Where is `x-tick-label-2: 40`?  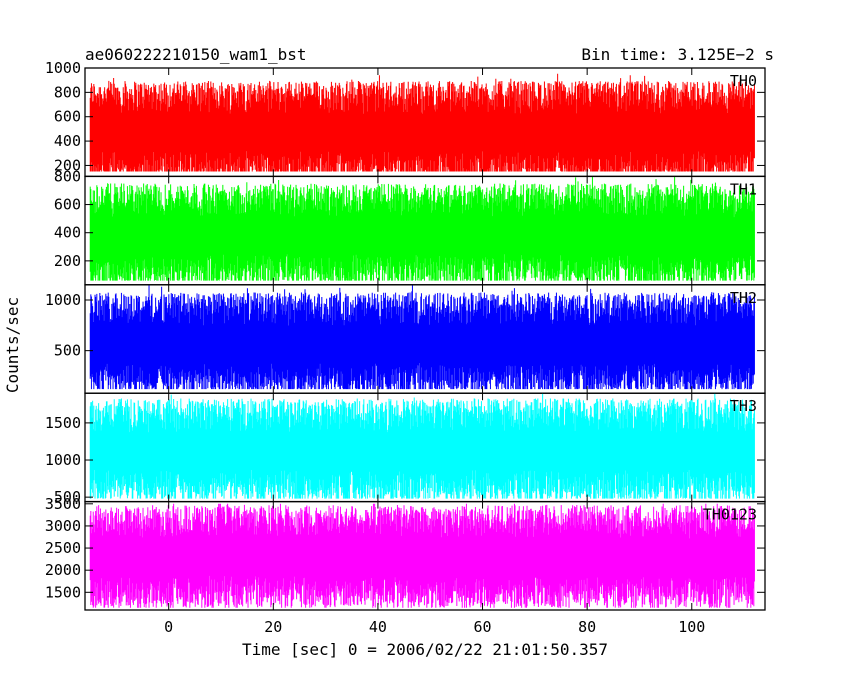 x-tick-label-2: 40 is located at coordinates (378, 627).